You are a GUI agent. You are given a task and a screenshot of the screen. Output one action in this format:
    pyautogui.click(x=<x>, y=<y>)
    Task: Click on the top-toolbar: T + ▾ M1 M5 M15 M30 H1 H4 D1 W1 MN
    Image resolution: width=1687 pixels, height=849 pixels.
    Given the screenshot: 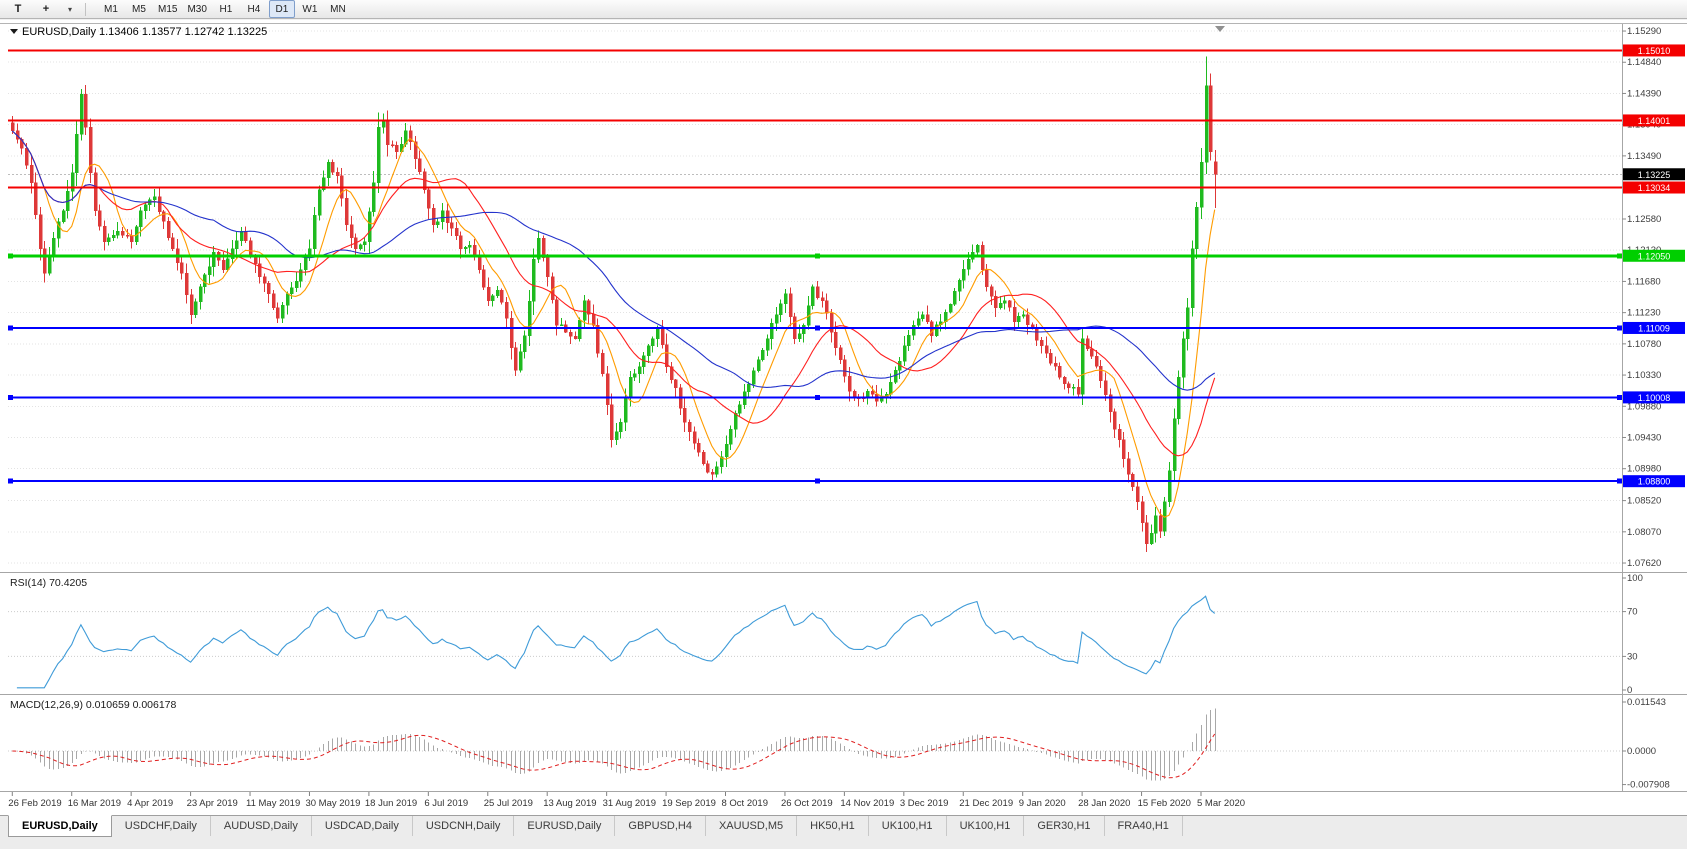 What is the action you would take?
    pyautogui.click(x=843, y=9)
    